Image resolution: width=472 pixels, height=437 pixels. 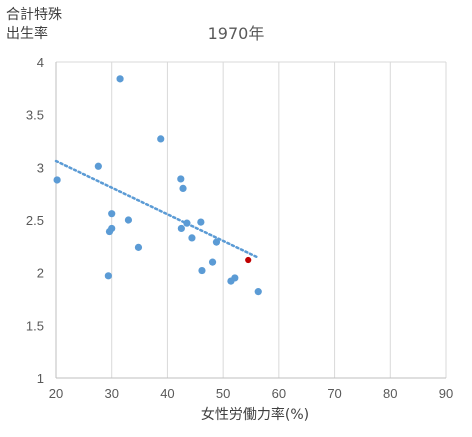 What do you see at coordinates (40, 62) in the screenshot?
I see `y-tick-label: 4` at bounding box center [40, 62].